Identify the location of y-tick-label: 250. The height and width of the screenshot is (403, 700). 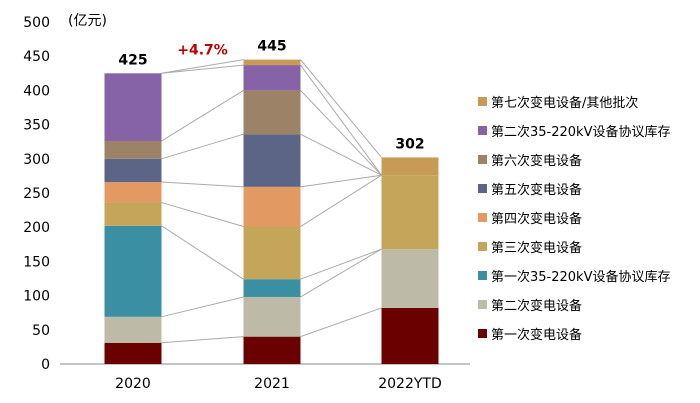
(36, 194).